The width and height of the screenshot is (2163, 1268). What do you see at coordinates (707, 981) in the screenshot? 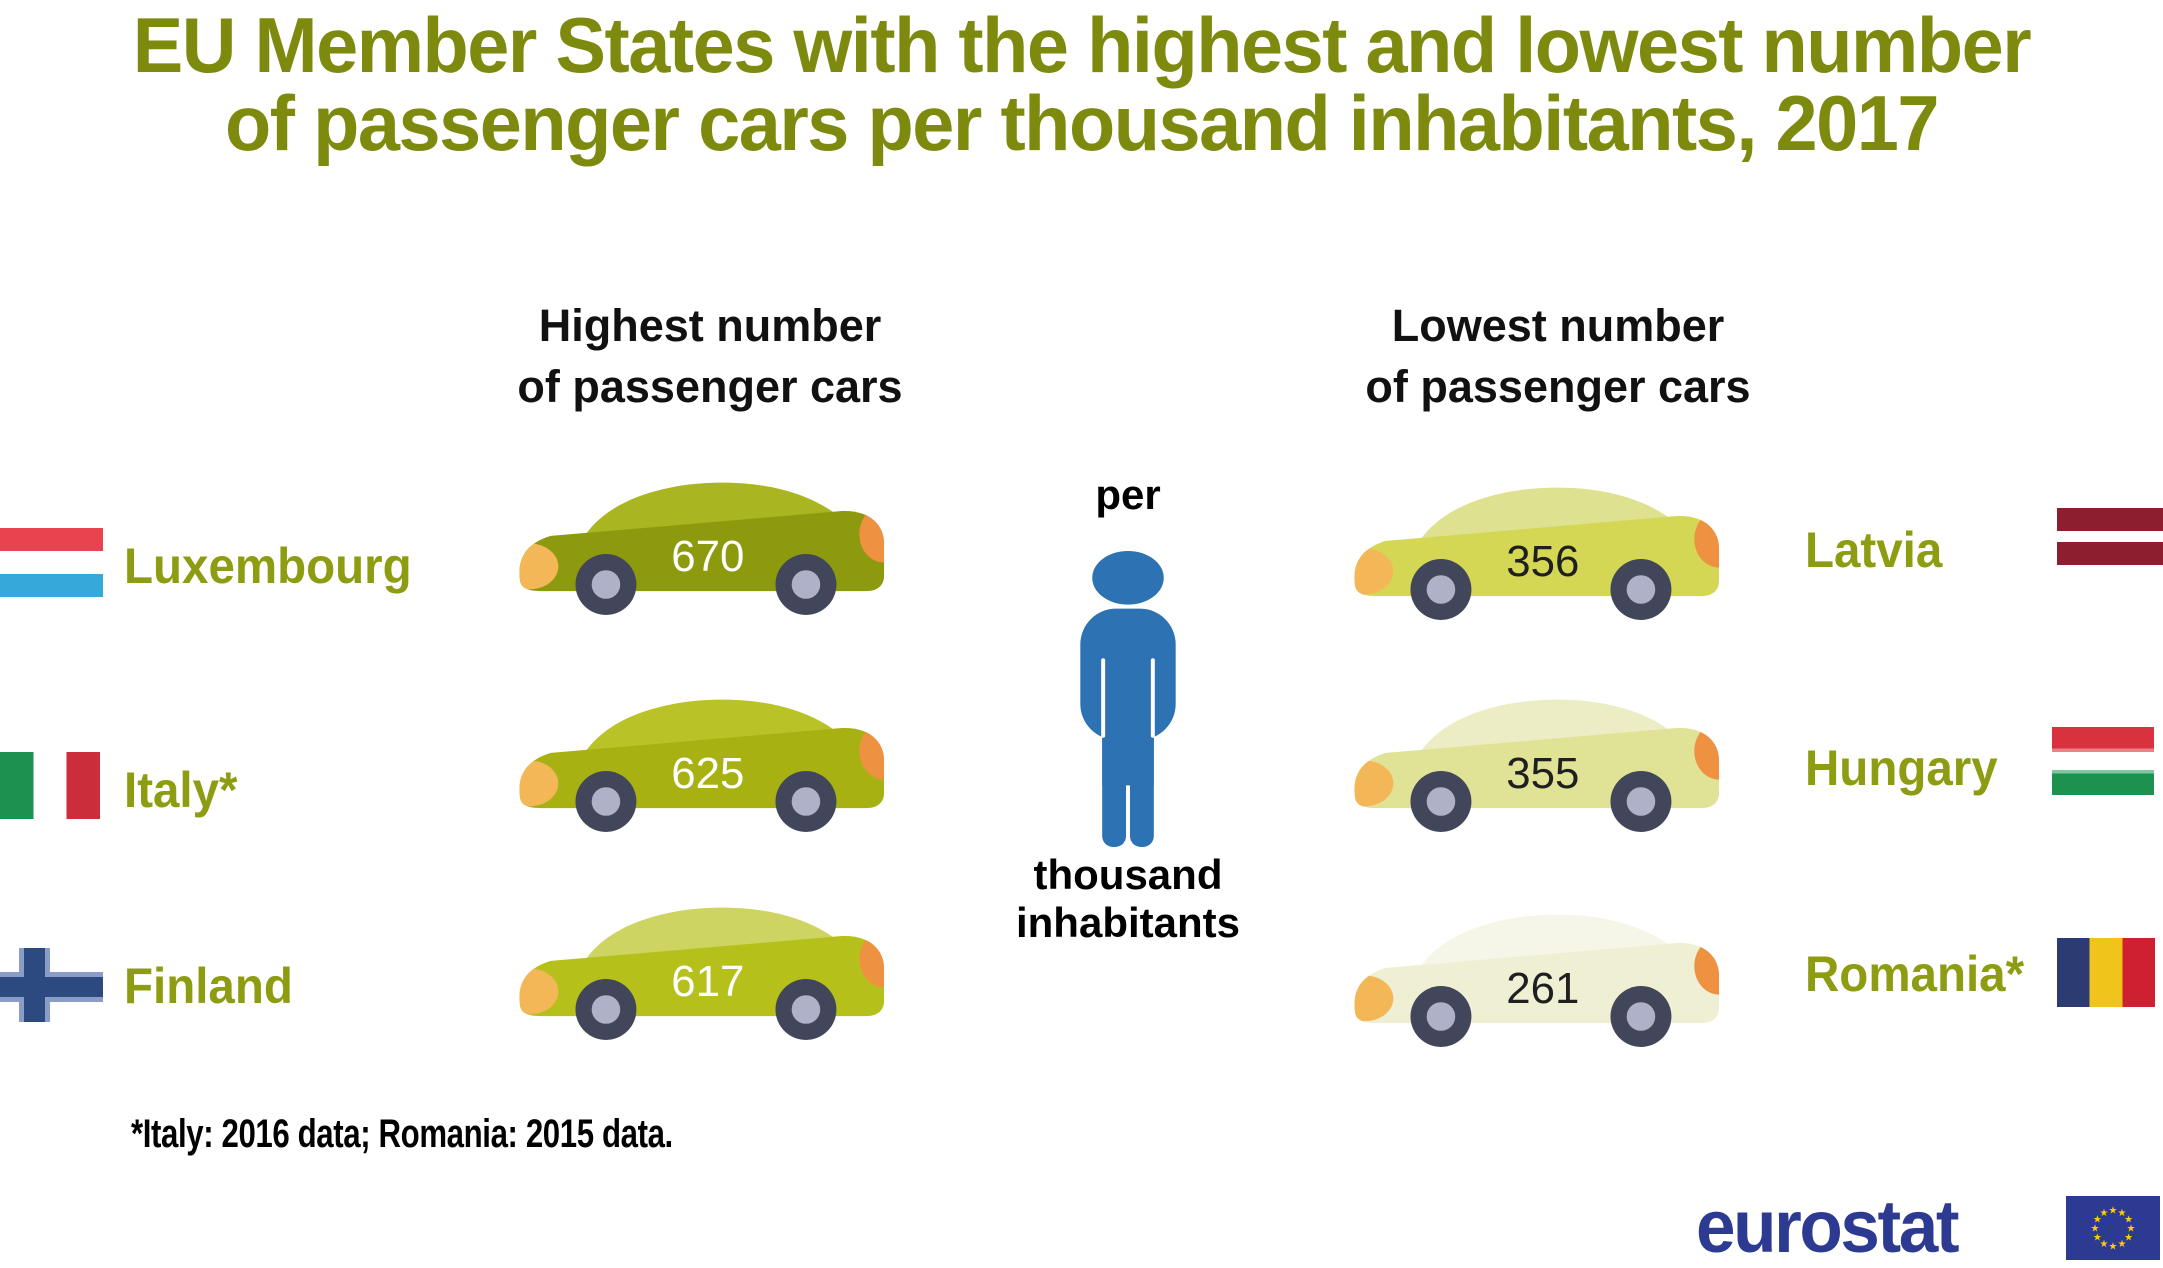
I see `car-value: 617` at bounding box center [707, 981].